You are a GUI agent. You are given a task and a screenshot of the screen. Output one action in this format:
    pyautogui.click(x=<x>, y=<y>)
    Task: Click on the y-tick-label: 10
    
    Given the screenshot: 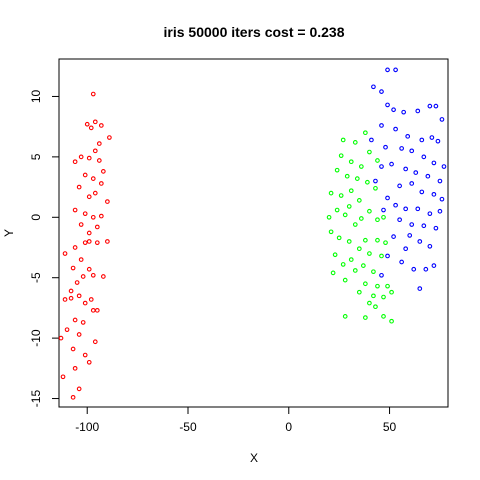 What is the action you would take?
    pyautogui.click(x=36, y=96)
    